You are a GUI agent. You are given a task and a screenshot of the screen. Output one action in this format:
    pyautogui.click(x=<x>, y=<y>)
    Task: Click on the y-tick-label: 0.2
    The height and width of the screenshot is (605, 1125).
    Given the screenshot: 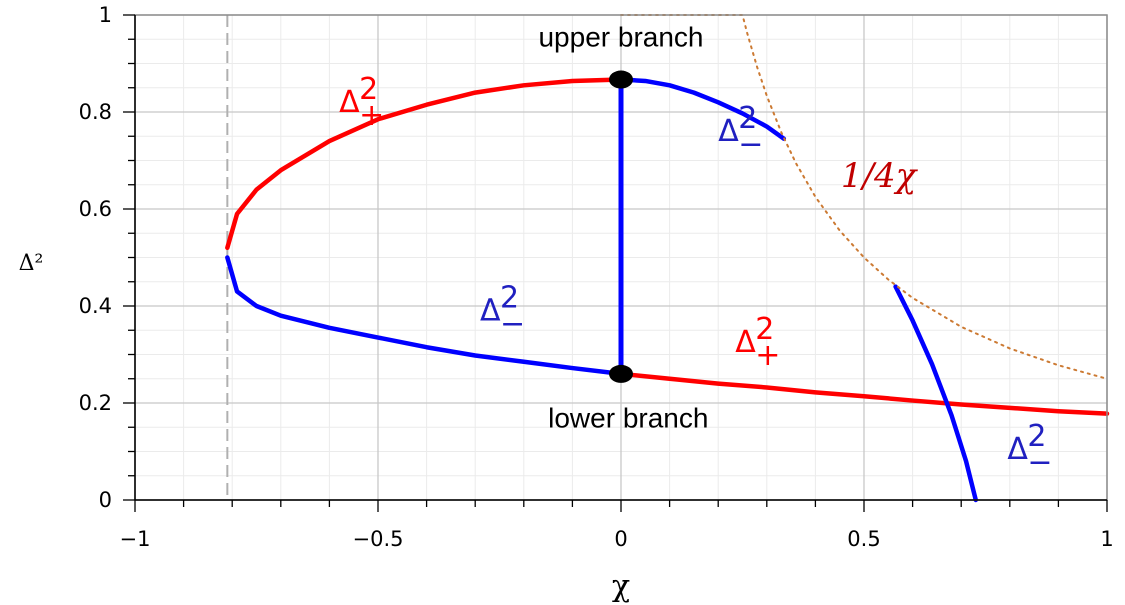 What is the action you would take?
    pyautogui.click(x=95, y=403)
    